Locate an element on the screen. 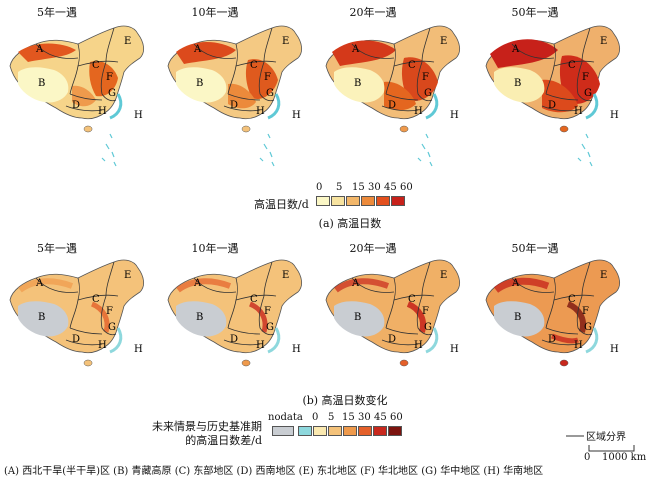 Image resolution: width=650 pixels, height=477 pixels. panel-title-bottom-5: 5年一遇 is located at coordinates (57, 248).